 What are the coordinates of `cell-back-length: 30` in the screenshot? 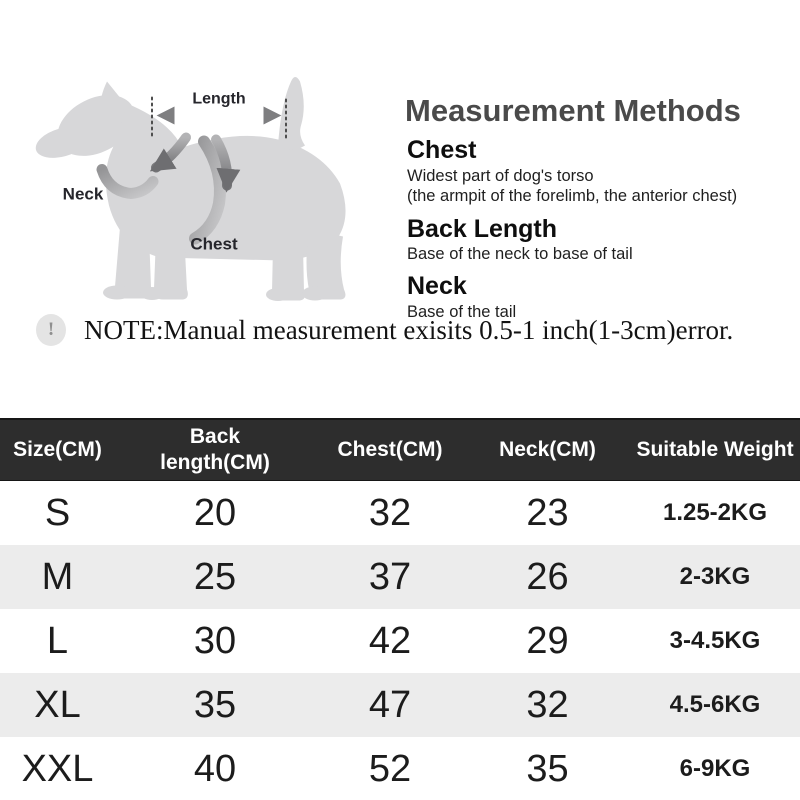 It's located at (215, 640).